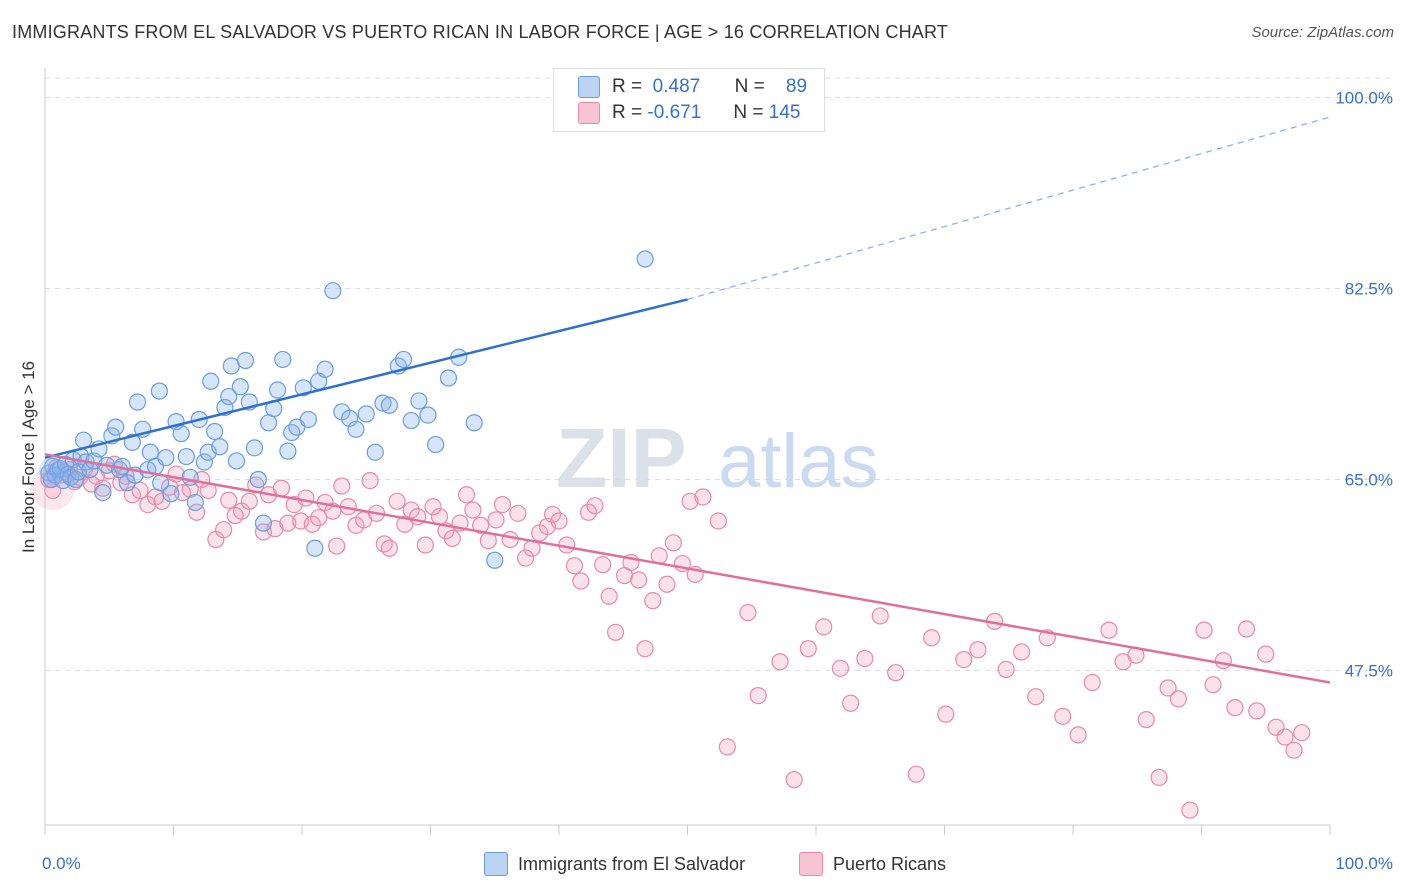  What do you see at coordinates (1364, 98) in the screenshot?
I see `y-tick-label: 100.0%` at bounding box center [1364, 98].